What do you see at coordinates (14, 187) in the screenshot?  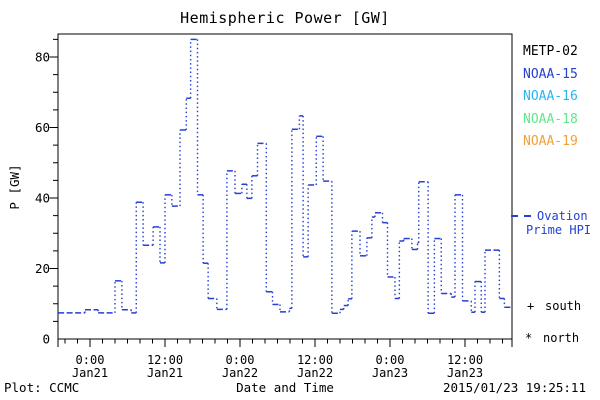 I see `y-axis-title: P [GW]` at bounding box center [14, 187].